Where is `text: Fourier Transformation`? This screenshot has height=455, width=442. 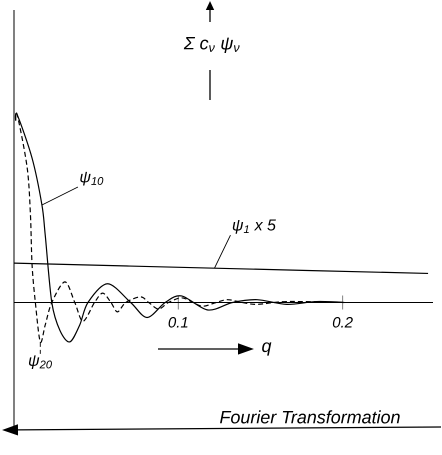 text: Fourier Transformation is located at coordinates (310, 417).